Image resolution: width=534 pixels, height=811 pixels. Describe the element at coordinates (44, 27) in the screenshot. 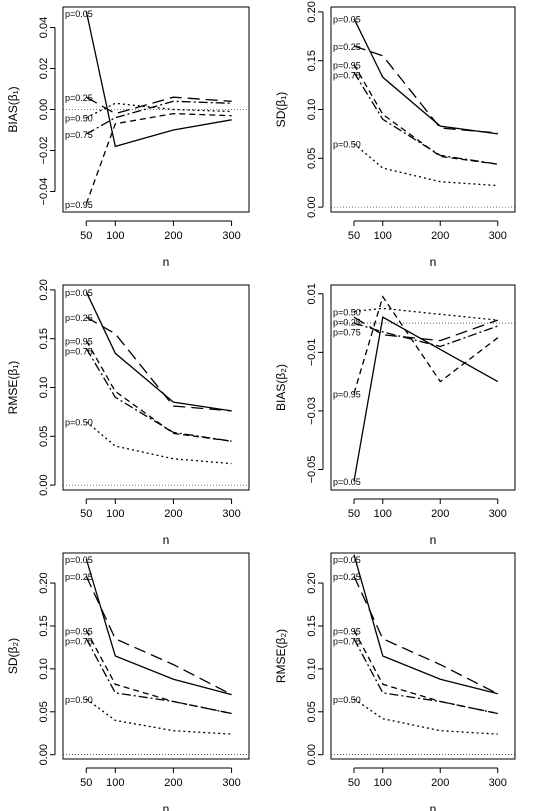

I see `y-tick-label: 0.04` at that location.